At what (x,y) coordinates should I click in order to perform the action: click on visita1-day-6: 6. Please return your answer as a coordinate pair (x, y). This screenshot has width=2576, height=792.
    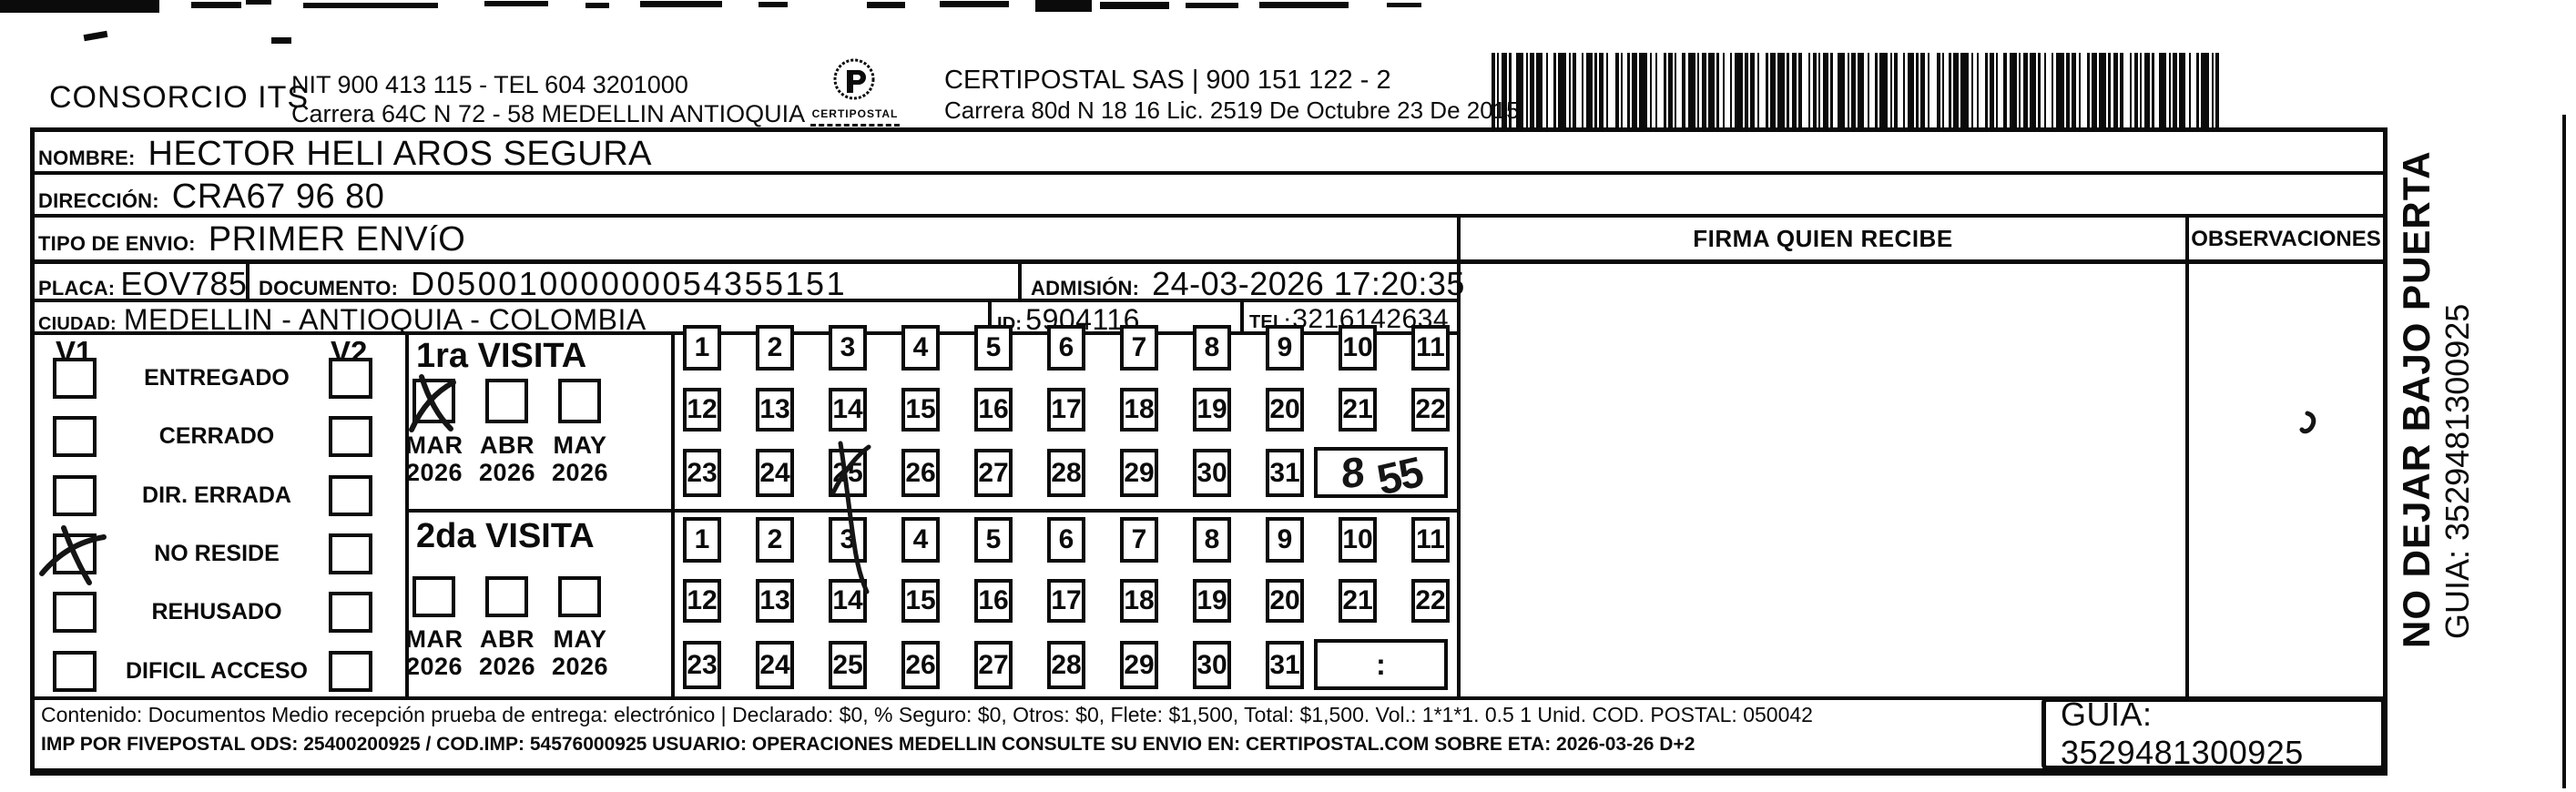
    Looking at the image, I should click on (1066, 348).